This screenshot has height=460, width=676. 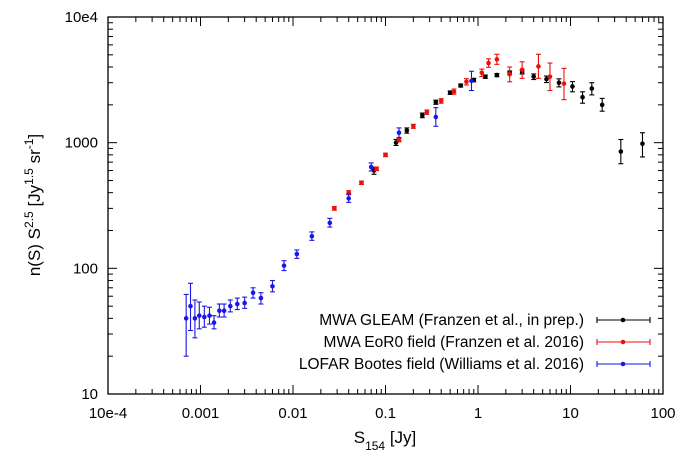 I want to click on legend-label-gleam: MWA GLEAM (Franzen et al., in prep.), so click(x=451, y=320).